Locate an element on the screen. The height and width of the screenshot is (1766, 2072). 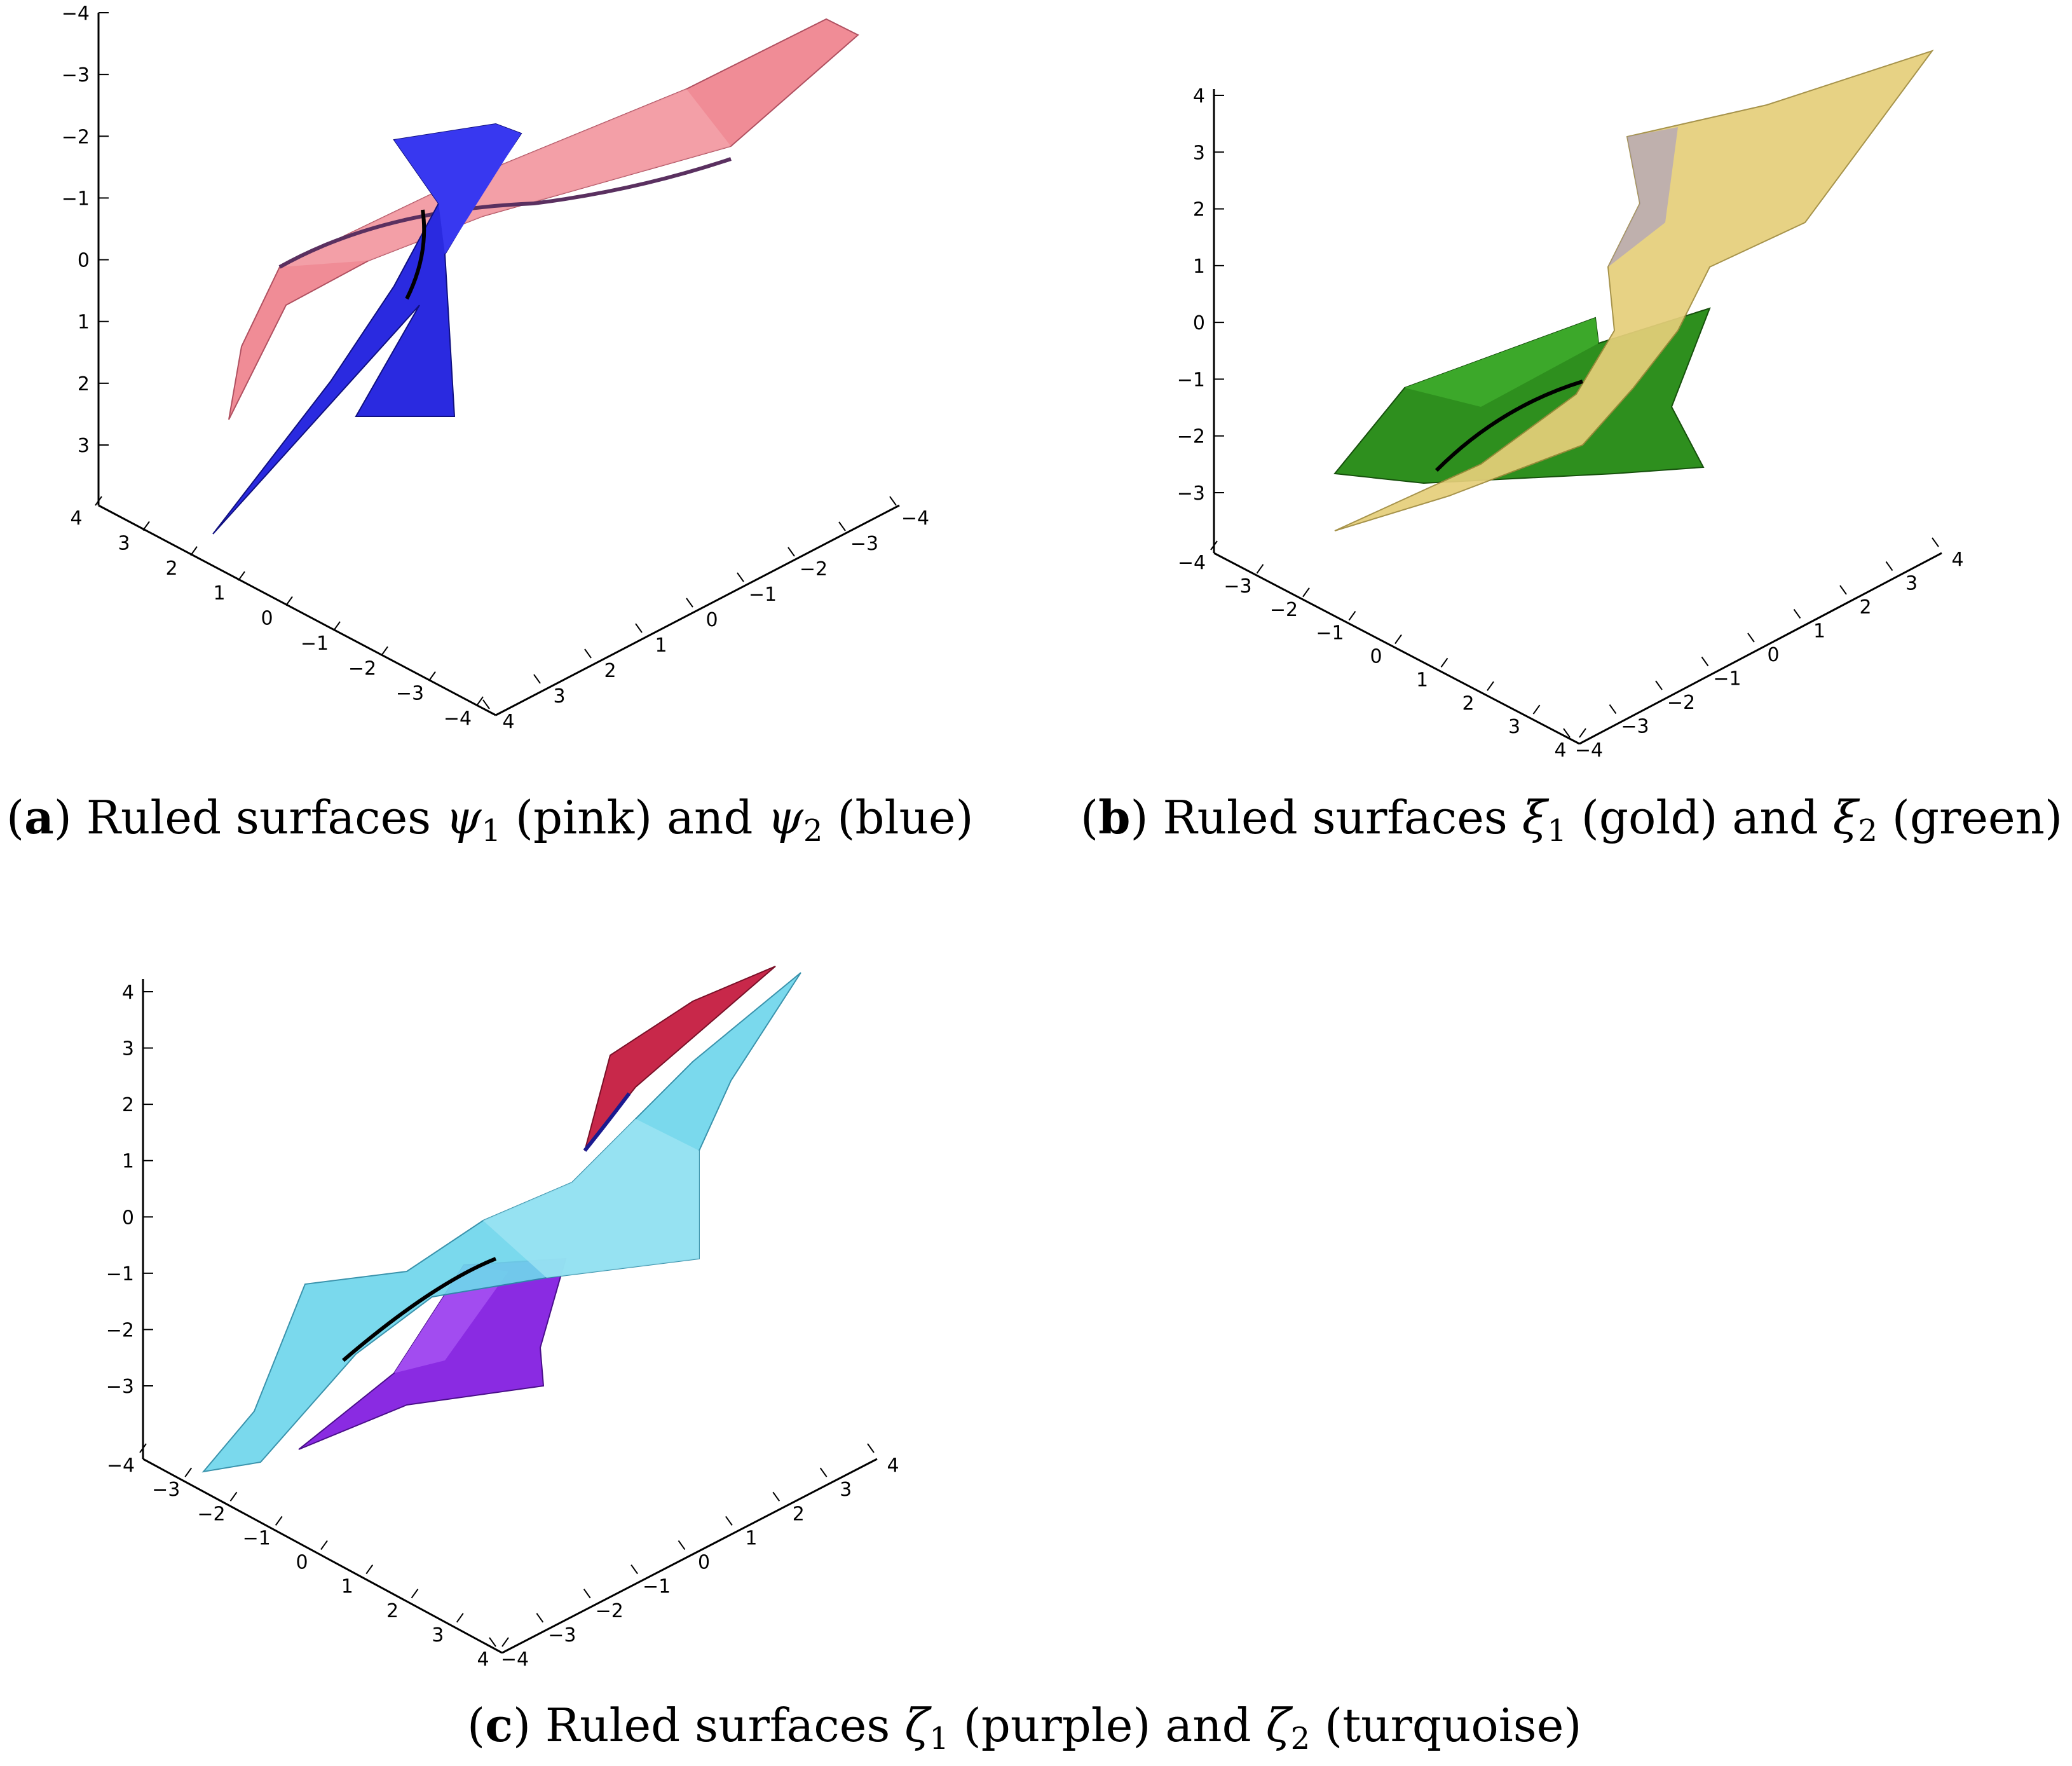
caption-note: (turquoise) is located at coordinates (1453, 1725).